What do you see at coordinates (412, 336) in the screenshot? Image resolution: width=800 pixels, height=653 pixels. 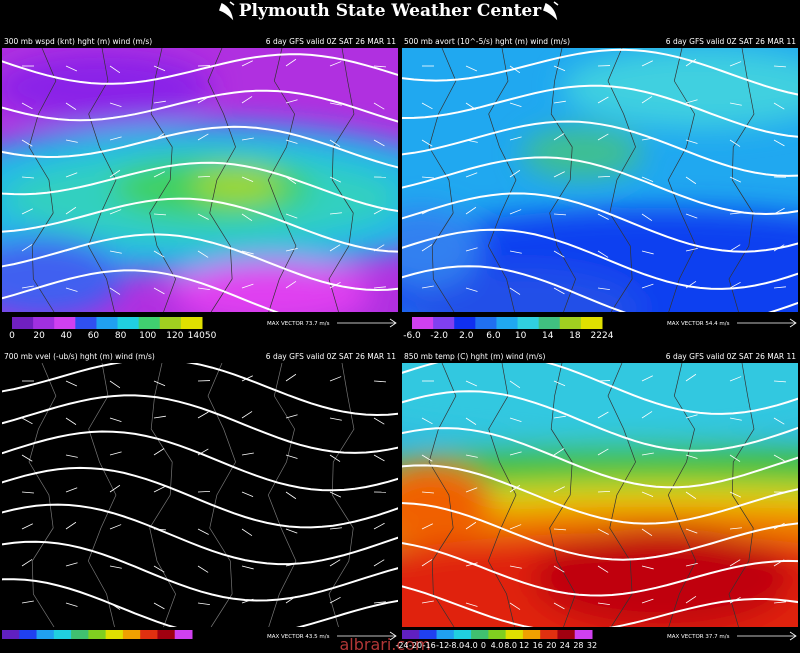 I see `colorbar-label: -6.0` at bounding box center [412, 336].